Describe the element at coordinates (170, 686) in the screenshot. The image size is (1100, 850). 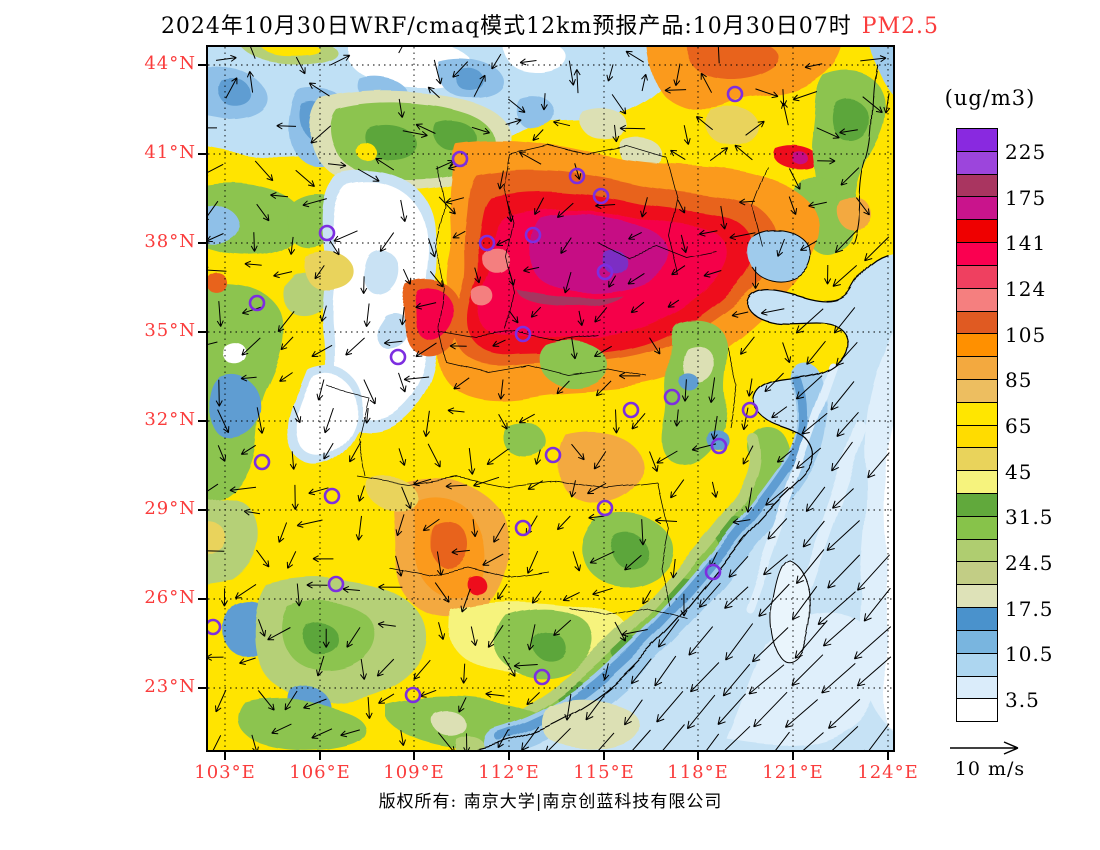
I see `y-axis-label: 23°N` at that location.